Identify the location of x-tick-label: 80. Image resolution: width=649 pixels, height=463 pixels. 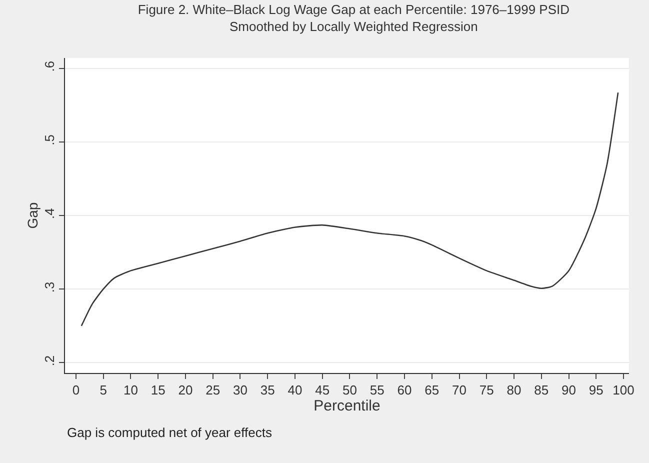
(514, 390).